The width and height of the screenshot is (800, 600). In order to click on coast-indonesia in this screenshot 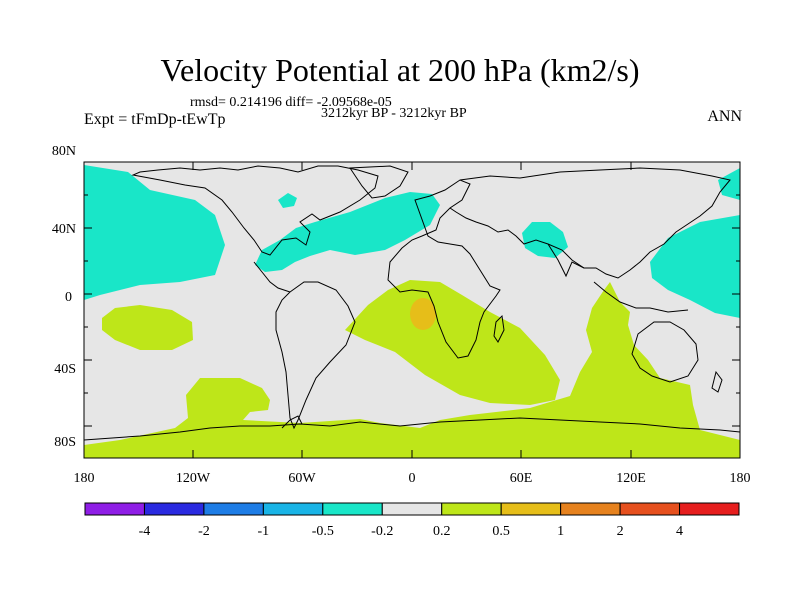, I will do `click(641, 297)`.